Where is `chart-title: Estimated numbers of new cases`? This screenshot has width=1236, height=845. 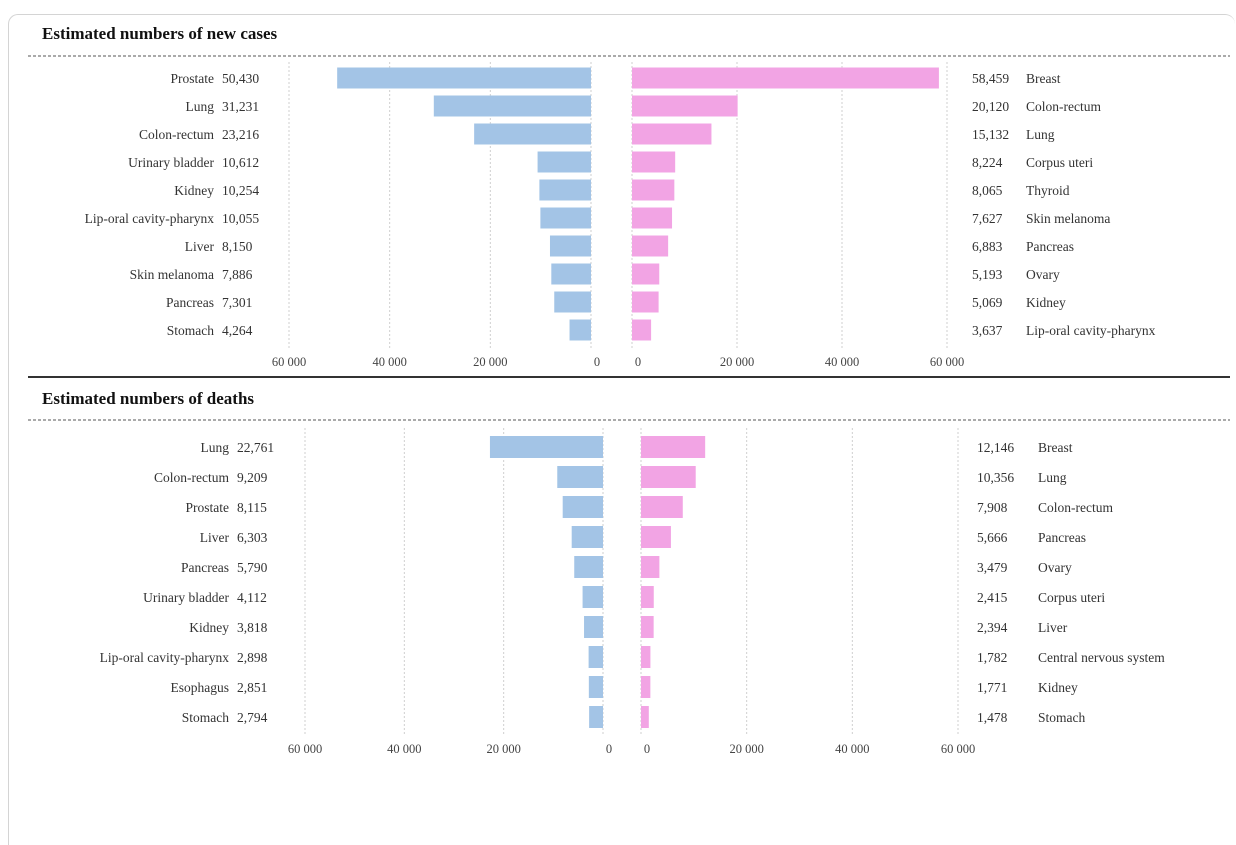
chart-title: Estimated numbers of new cases is located at coordinates (160, 33).